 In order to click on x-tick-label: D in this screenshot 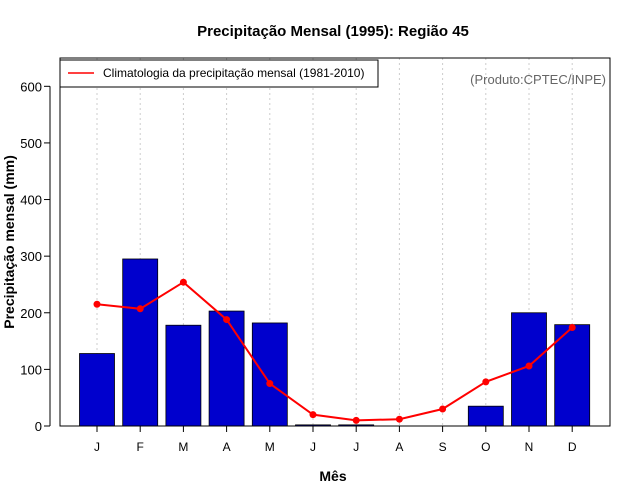, I will do `click(572, 447)`.